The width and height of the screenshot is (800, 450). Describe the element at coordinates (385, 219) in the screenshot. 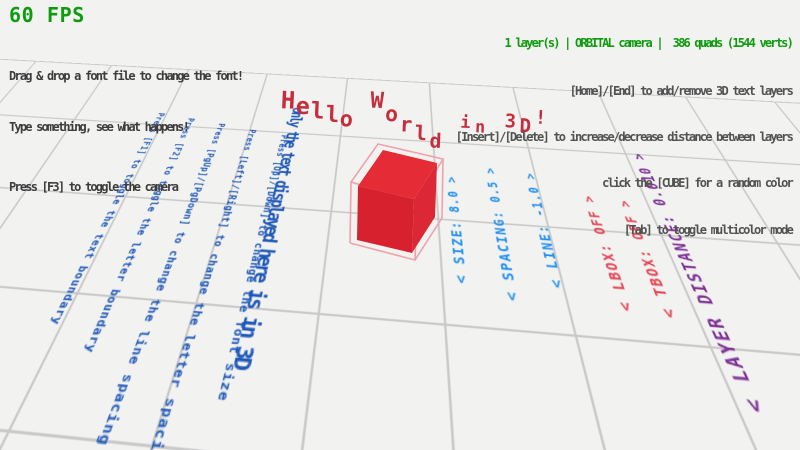

I see `cube-left-face` at that location.